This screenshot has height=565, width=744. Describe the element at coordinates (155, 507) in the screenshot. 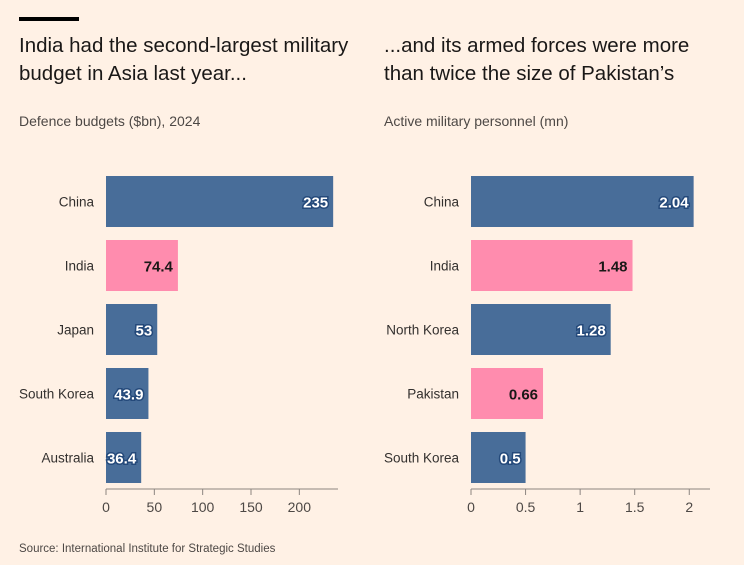

I see `x-tick-label: 50` at that location.